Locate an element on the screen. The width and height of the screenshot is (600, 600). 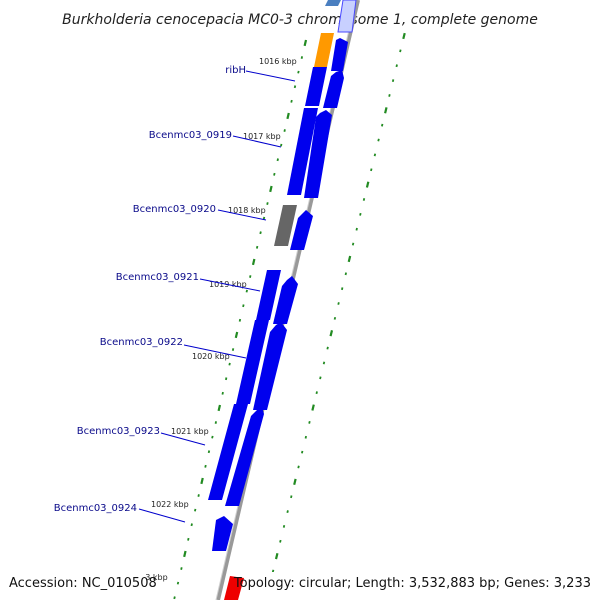
gene-label-bcenmc03-0919: Bcenmc03_0919 is located at coordinates (190, 135).